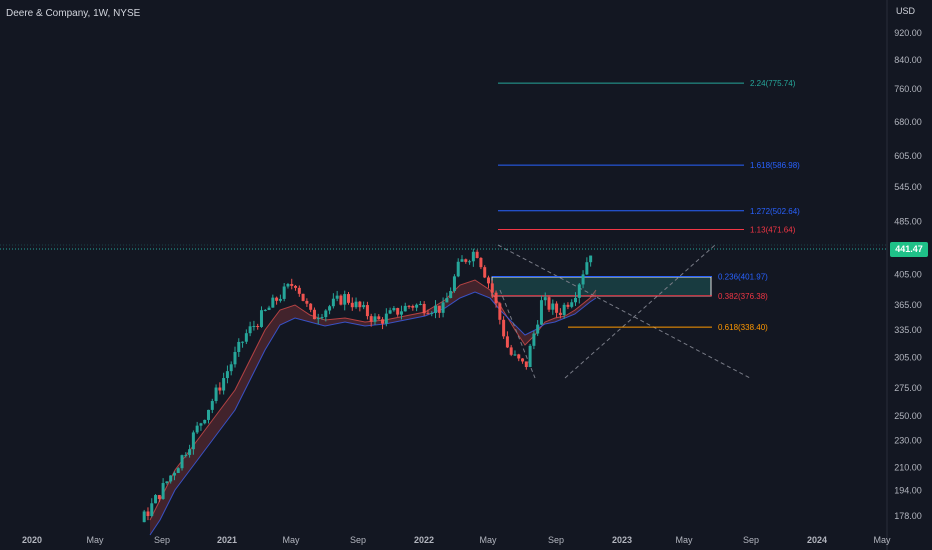  Describe the element at coordinates (773, 229) in the screenshot. I see `fib-level-label: 1.13(471.64)` at that location.